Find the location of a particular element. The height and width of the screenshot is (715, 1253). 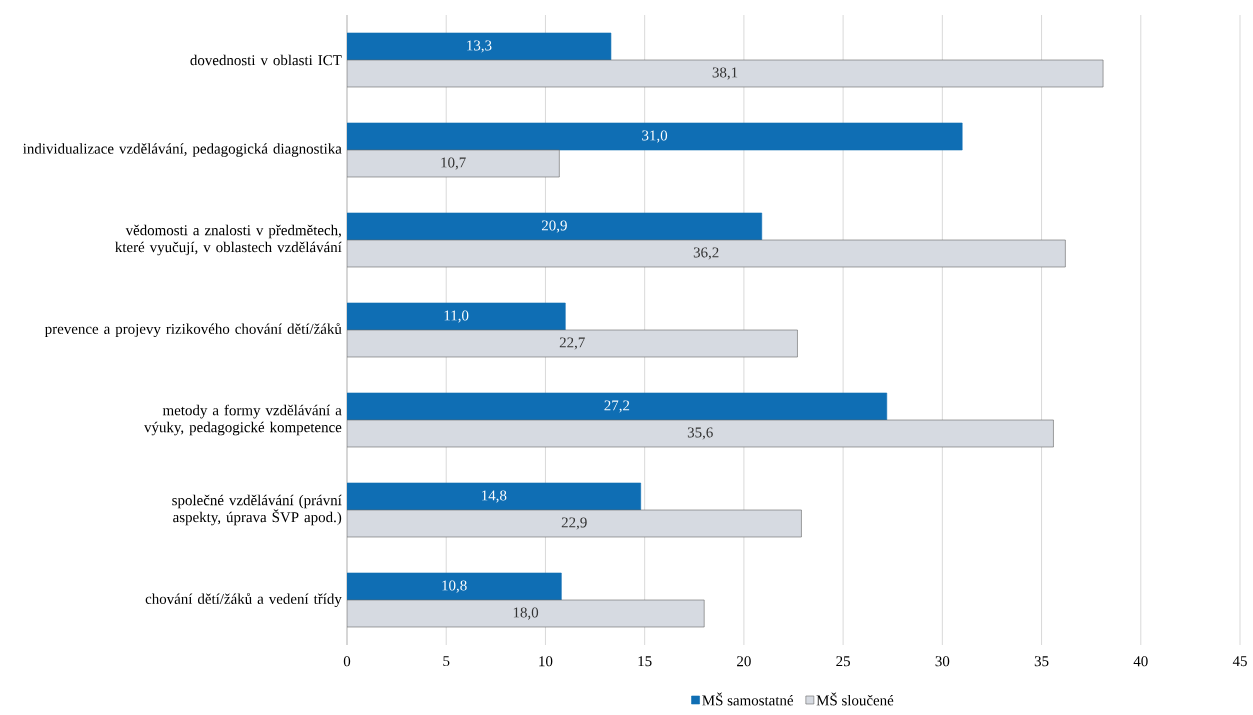

data-label: 36,2 is located at coordinates (706, 253).